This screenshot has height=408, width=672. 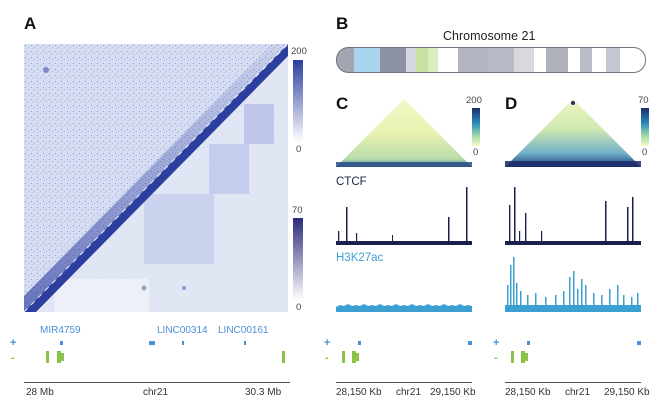 What do you see at coordinates (404, 133) in the screenshot?
I see `hic-triangle-c` at bounding box center [404, 133].